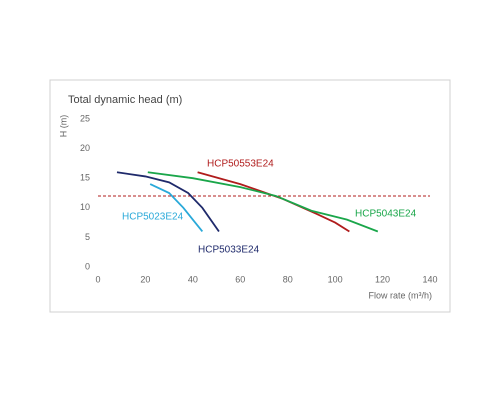  I want to click on series-label: HCP5033E24, so click(229, 250).